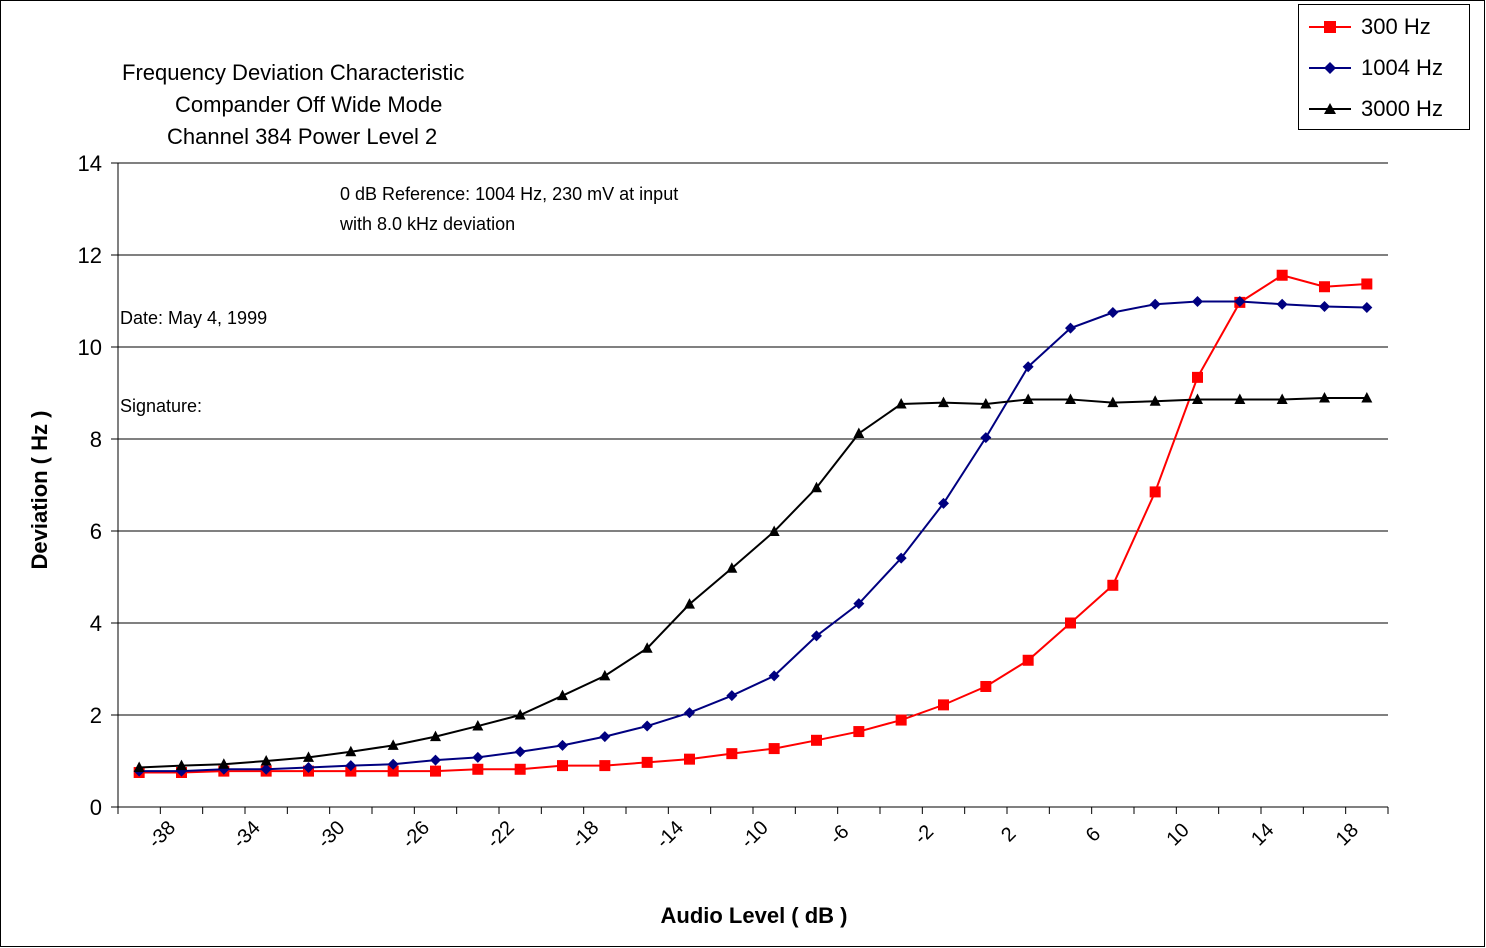 This screenshot has width=1486, height=948. What do you see at coordinates (428, 224) in the screenshot?
I see `reference-note-line-2: with 8.0 kHz deviation` at bounding box center [428, 224].